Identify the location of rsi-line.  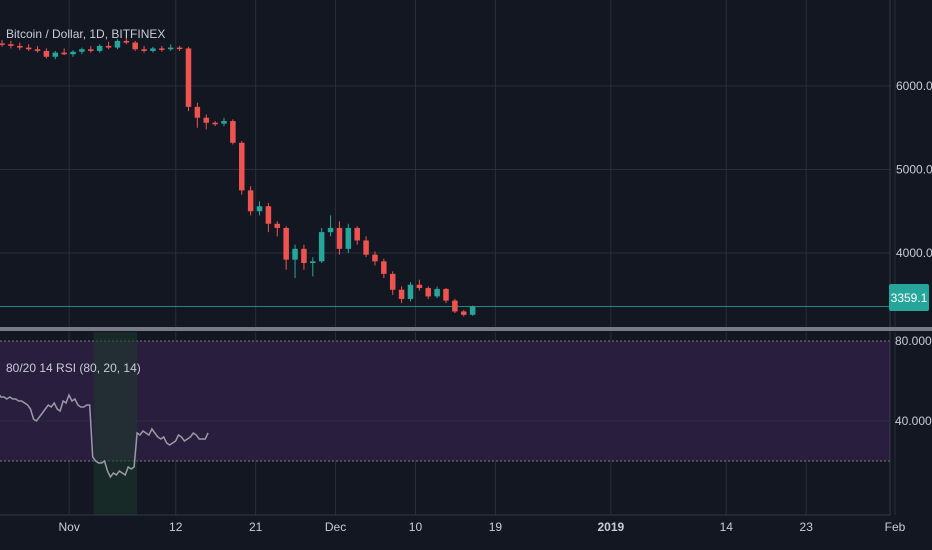
(104, 436).